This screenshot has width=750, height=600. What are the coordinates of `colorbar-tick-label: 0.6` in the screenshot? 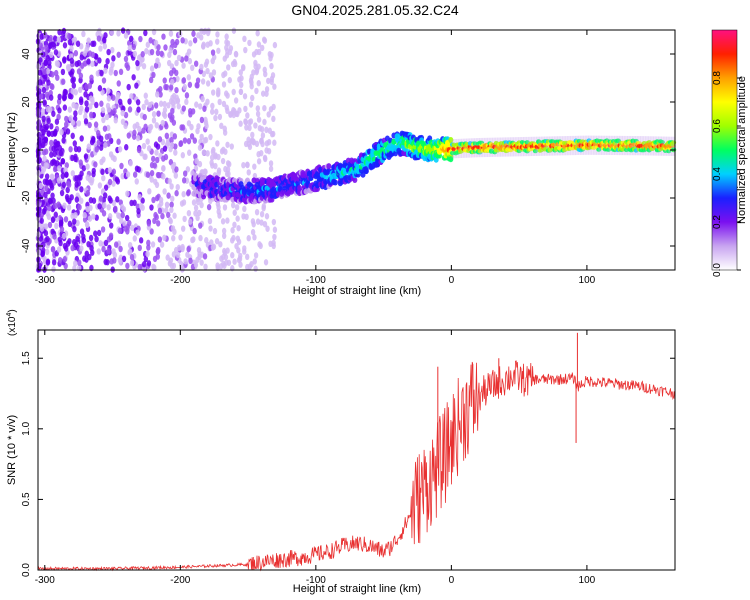 It's located at (717, 126).